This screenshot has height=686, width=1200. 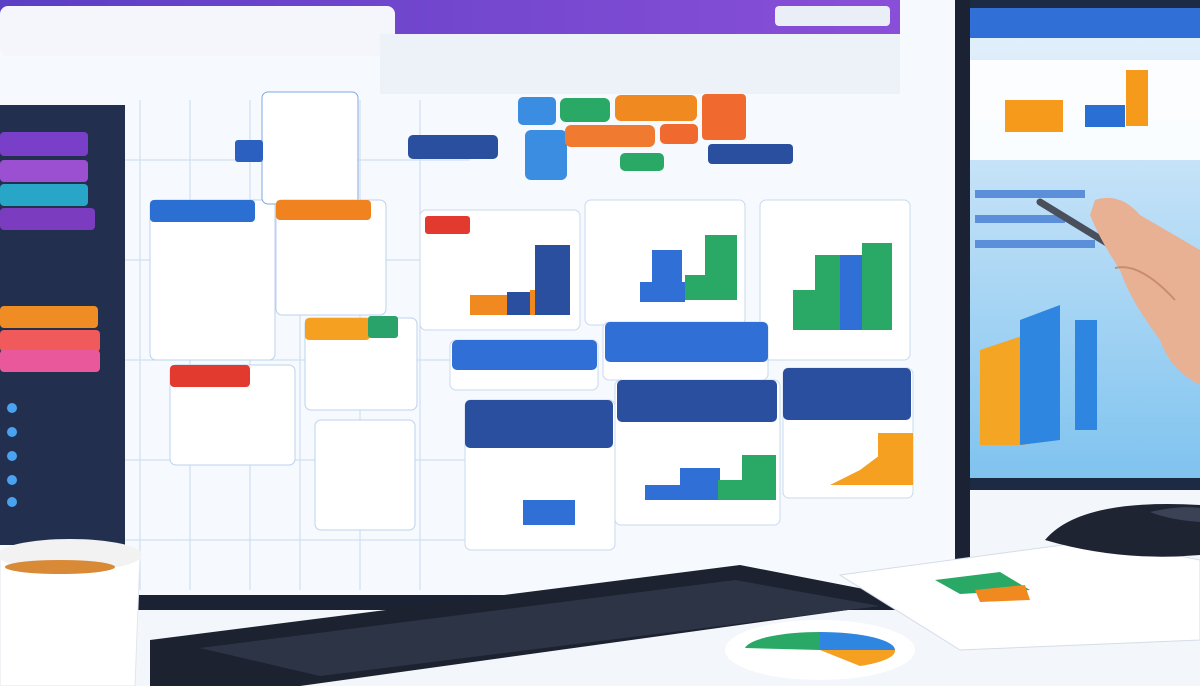 I want to click on mouse, so click(x=1122, y=530).